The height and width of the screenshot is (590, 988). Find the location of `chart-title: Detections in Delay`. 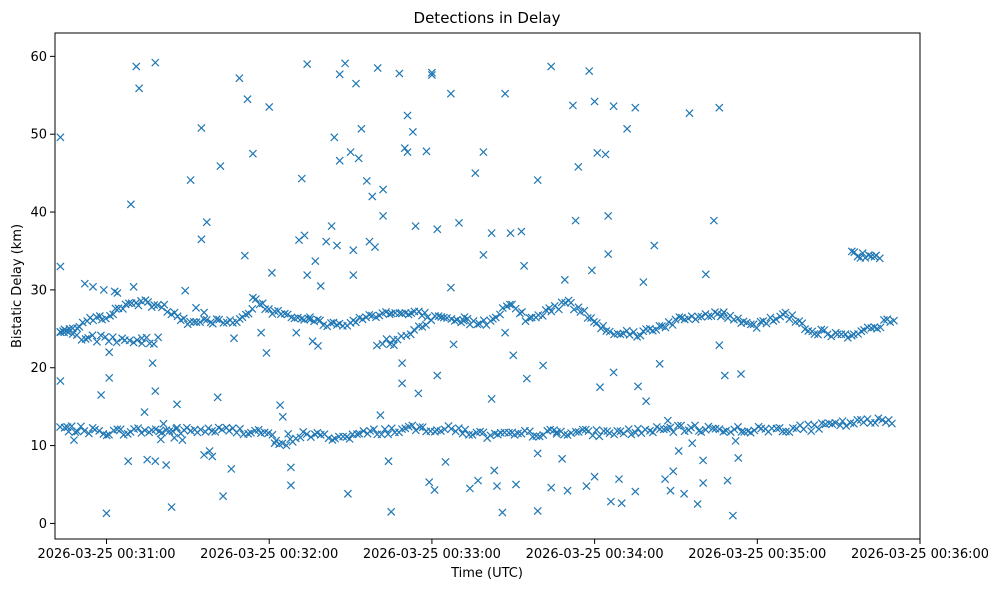

chart-title: Detections in Delay is located at coordinates (487, 18).